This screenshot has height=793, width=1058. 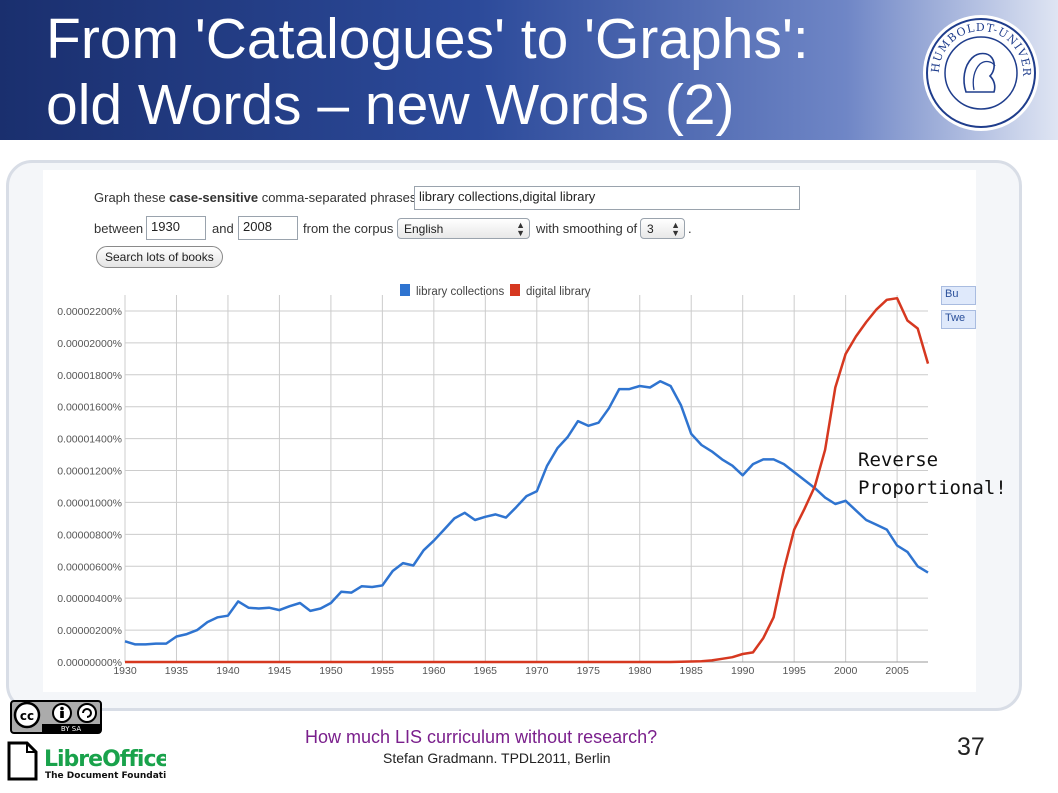 I want to click on legend-library-collections-label: library collections, so click(x=460, y=292).